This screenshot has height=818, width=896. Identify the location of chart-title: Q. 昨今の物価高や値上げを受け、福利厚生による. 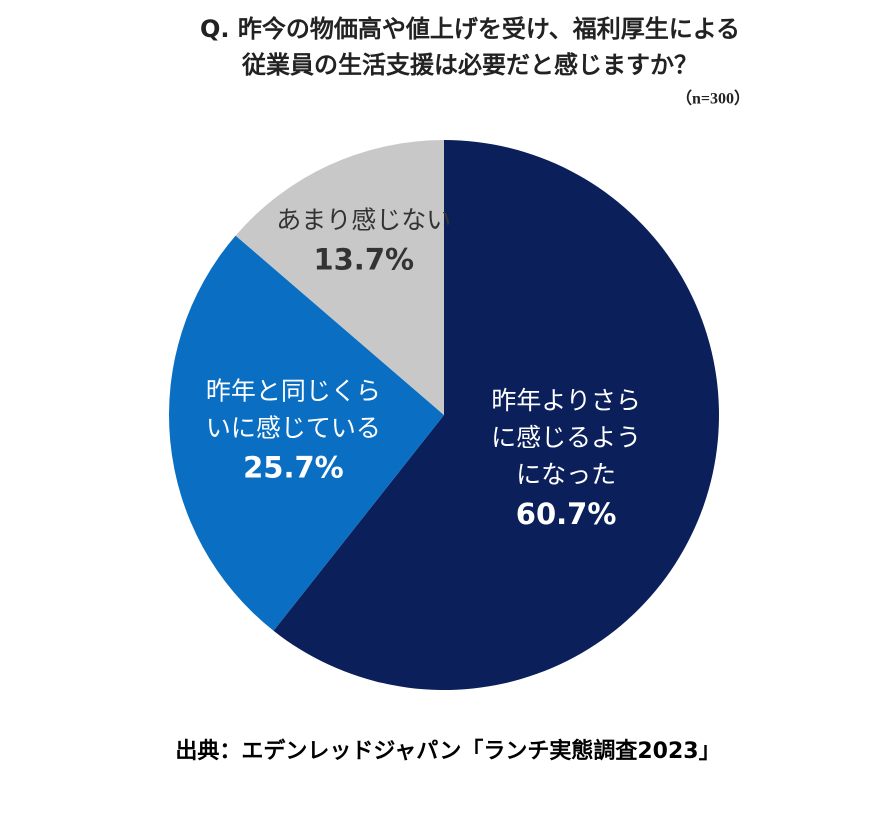
(470, 29).